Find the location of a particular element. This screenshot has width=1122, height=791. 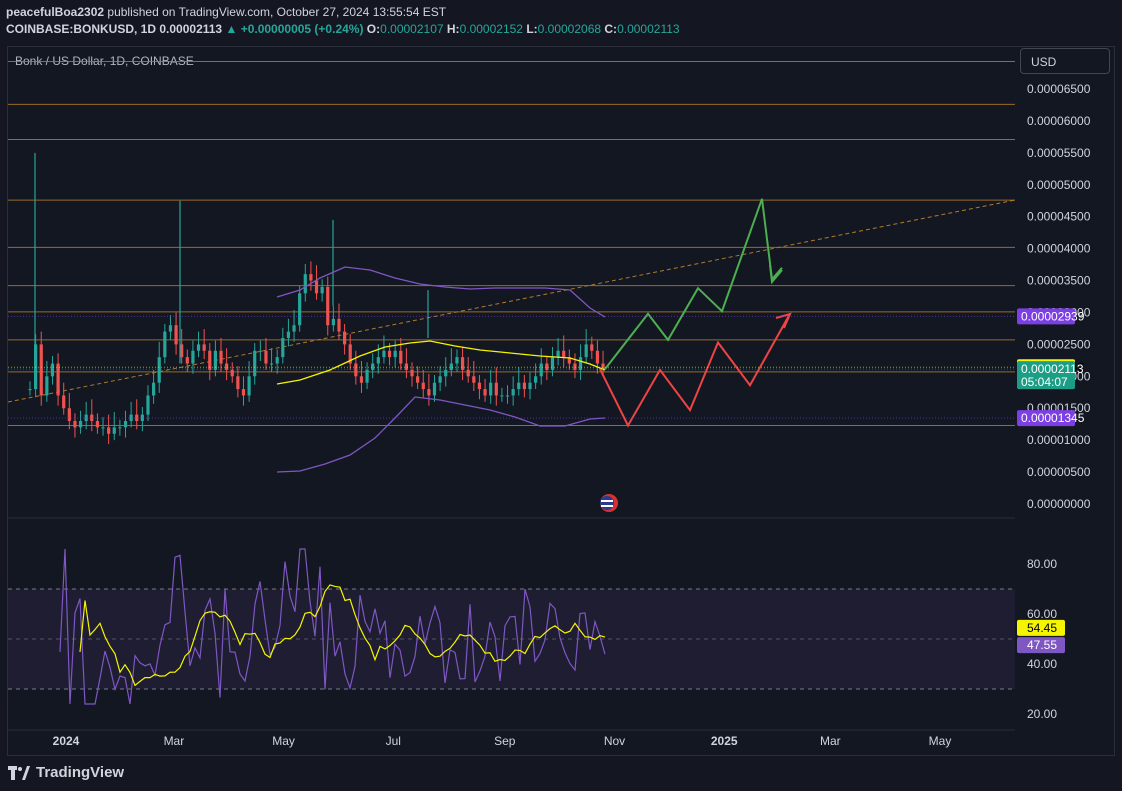

high-label: H: is located at coordinates (453, 29).